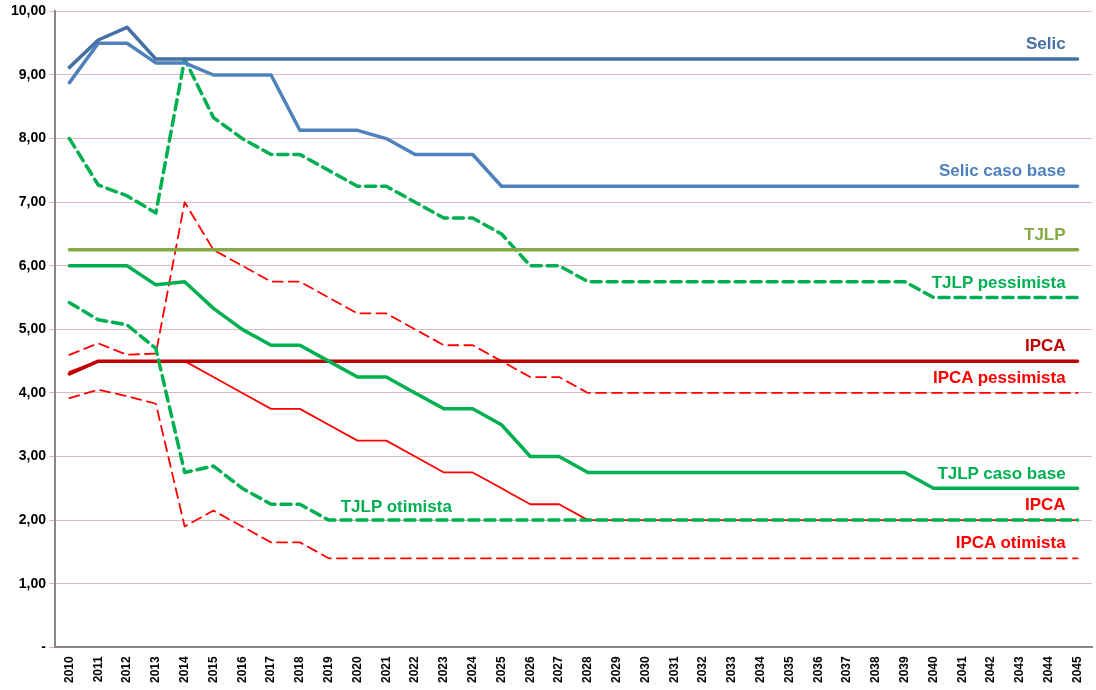 The height and width of the screenshot is (690, 1096). What do you see at coordinates (846, 669) in the screenshot?
I see `x-tick-label: 2037` at bounding box center [846, 669].